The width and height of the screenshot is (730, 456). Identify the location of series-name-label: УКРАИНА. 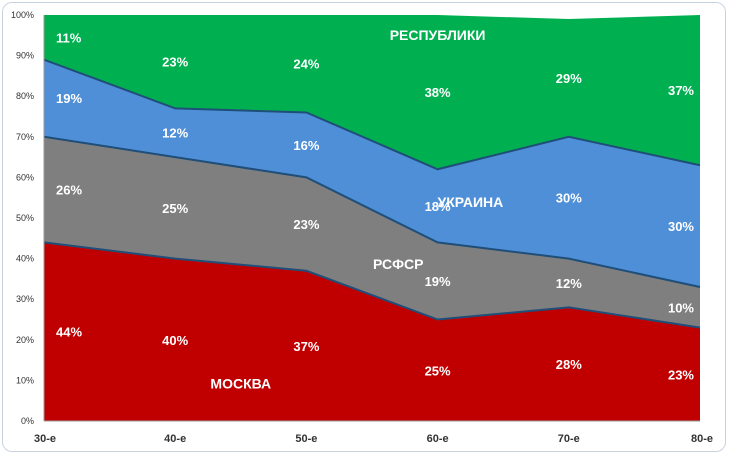
(471, 202).